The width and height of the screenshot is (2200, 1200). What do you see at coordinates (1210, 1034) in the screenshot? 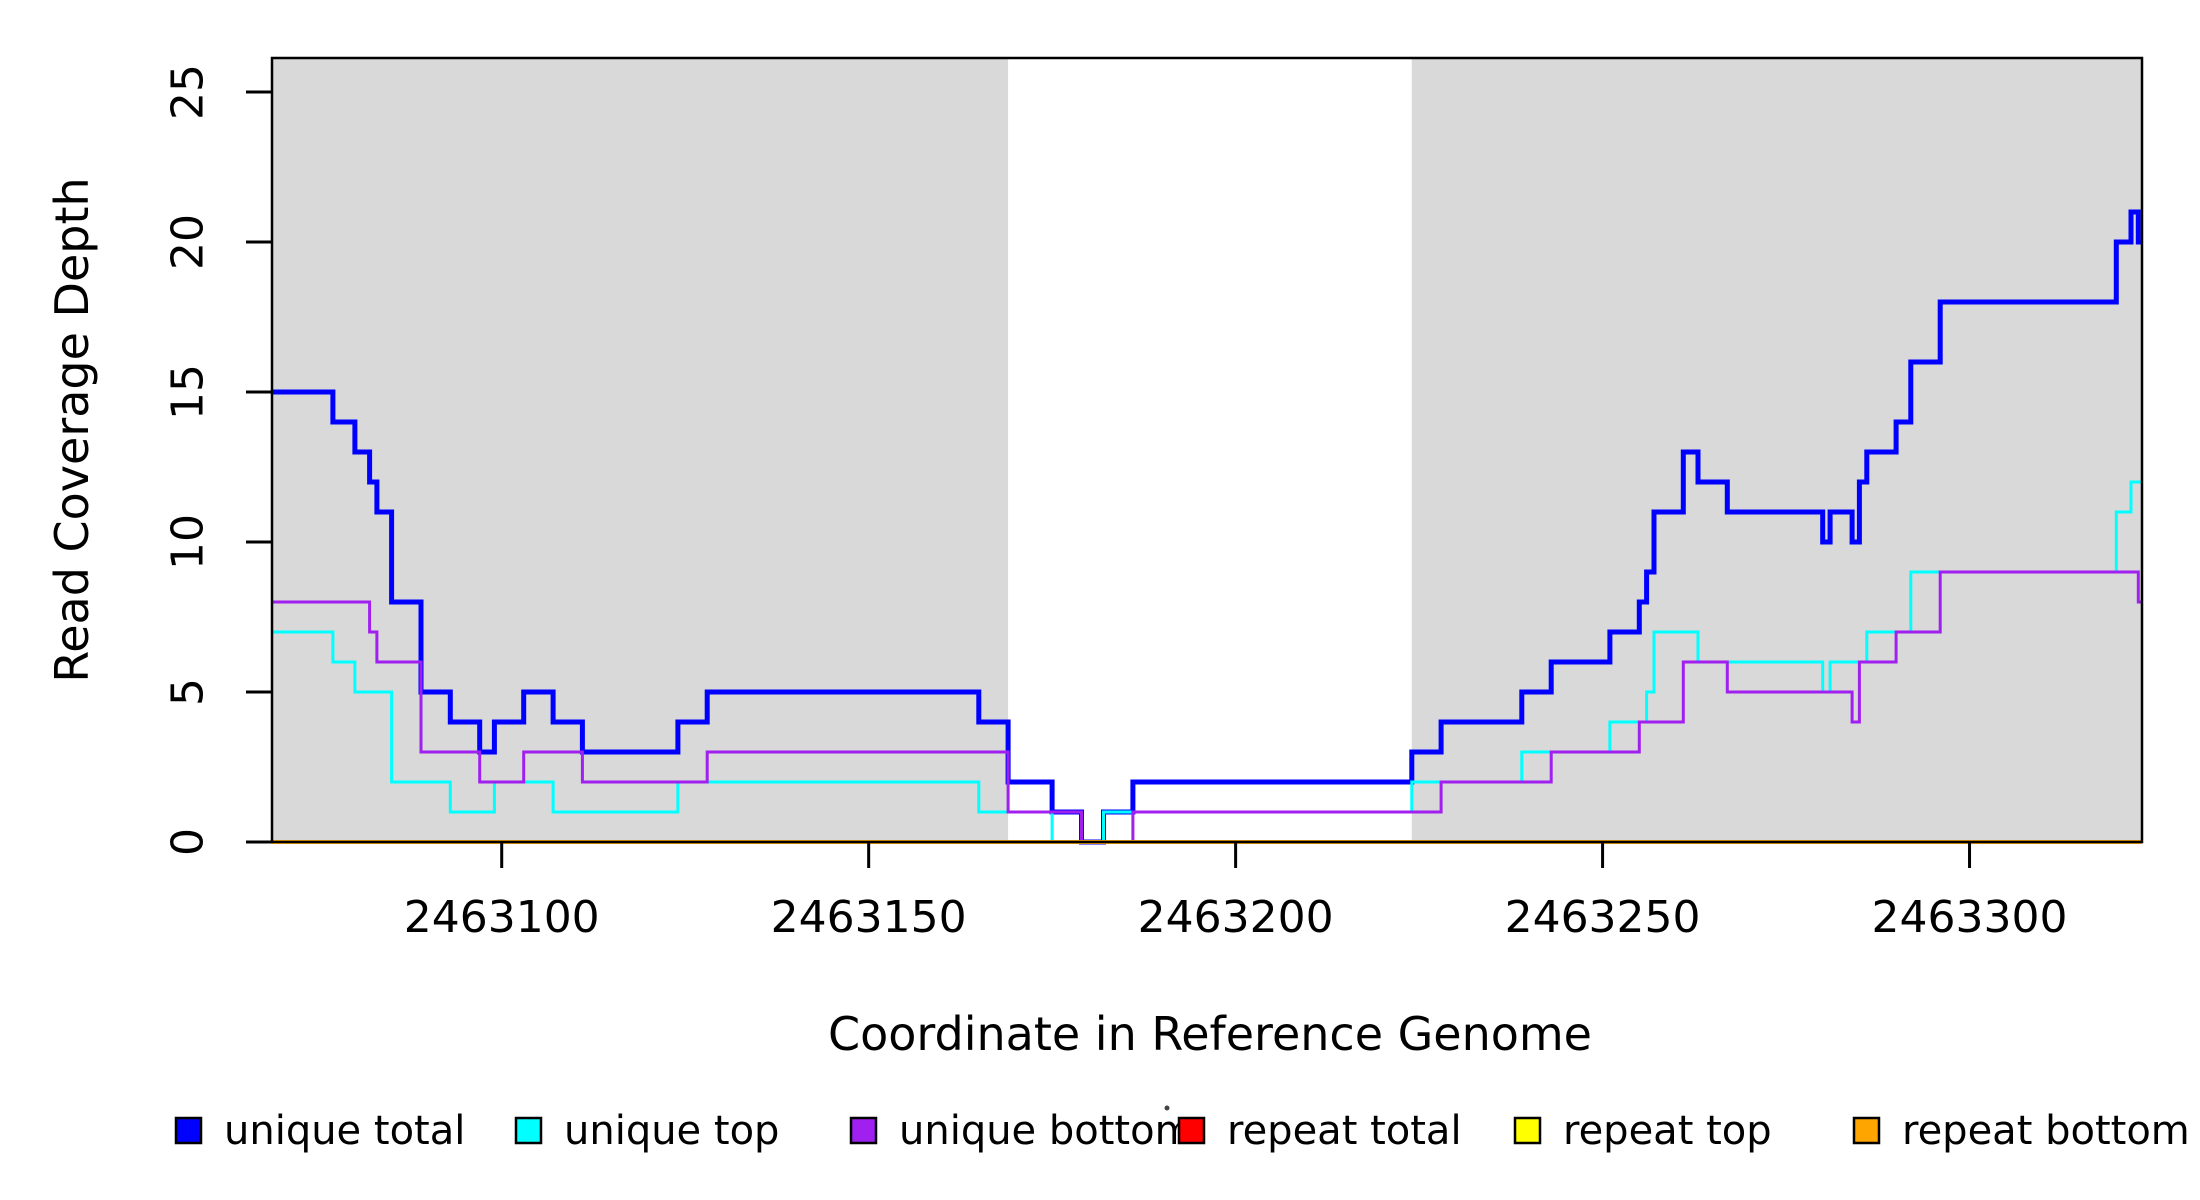
I see `x-axis-title: Coordinate in Reference Genome` at bounding box center [1210, 1034].